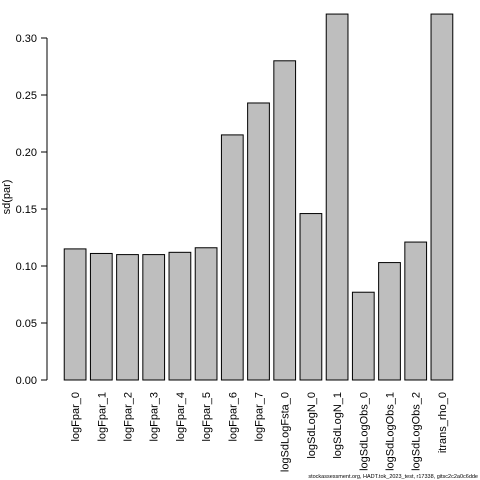  What do you see at coordinates (26, 267) in the screenshot?
I see `y-tick-label: 0.10` at bounding box center [26, 267].